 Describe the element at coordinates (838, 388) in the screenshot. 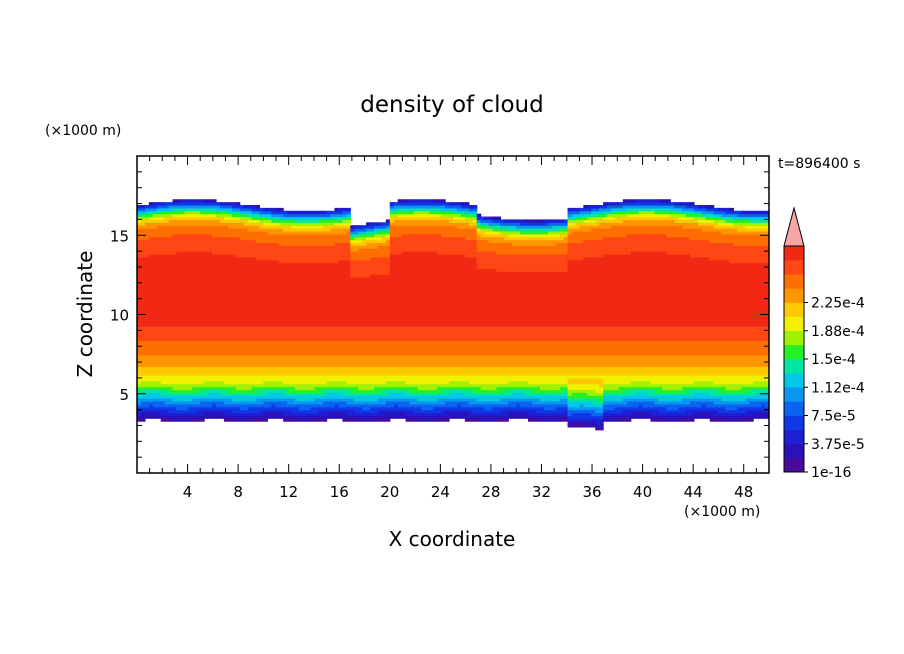

I see `colorbar-label: 1.12e-4` at that location.